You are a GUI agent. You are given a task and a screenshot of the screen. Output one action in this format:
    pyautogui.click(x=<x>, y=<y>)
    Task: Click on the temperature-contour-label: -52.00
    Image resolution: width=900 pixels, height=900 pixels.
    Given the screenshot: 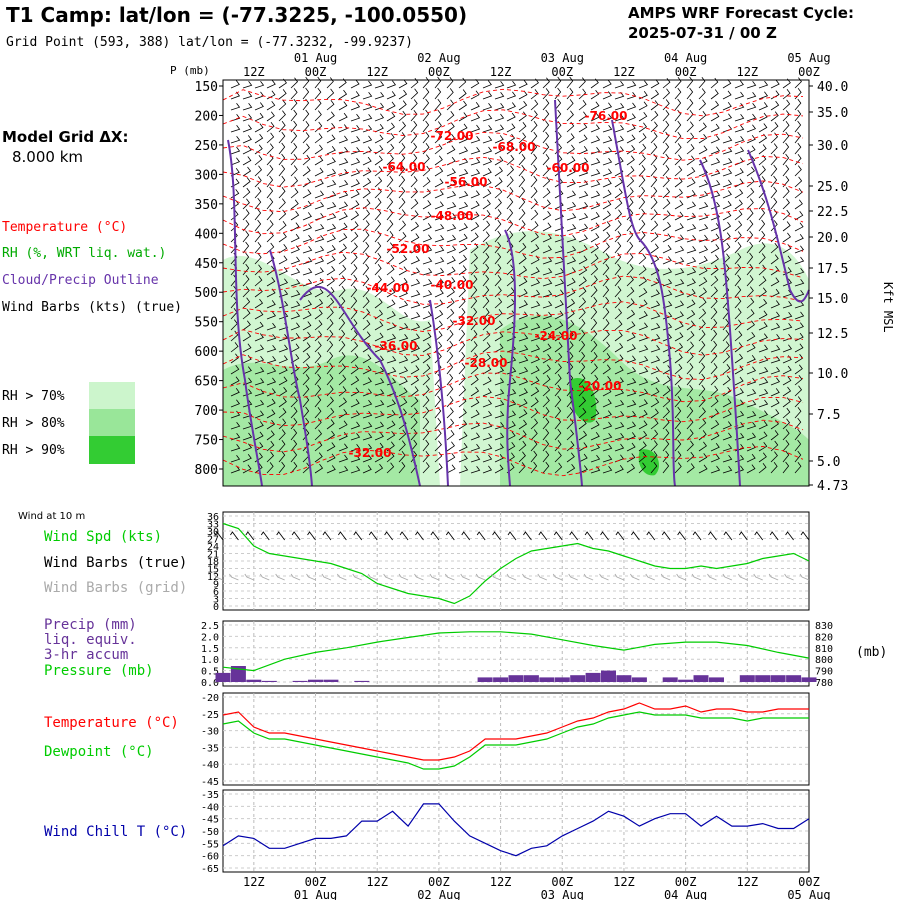 What is the action you would take?
    pyautogui.click(x=408, y=249)
    